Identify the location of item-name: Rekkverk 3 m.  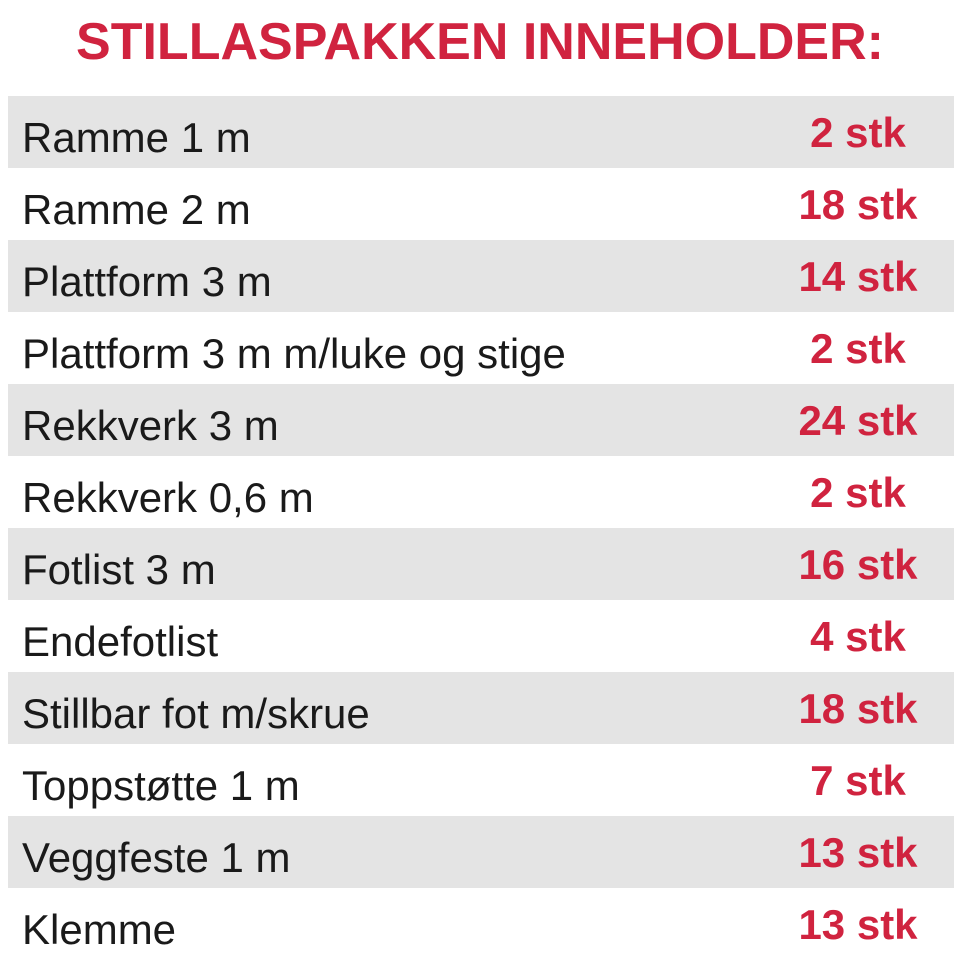
(150, 425).